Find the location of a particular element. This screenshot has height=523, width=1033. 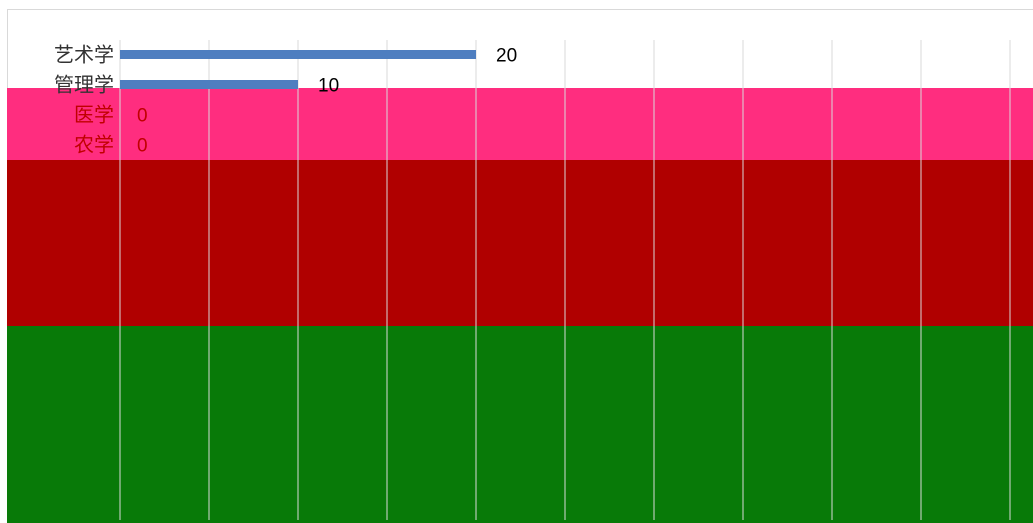

bars is located at coordinates (298, 69).